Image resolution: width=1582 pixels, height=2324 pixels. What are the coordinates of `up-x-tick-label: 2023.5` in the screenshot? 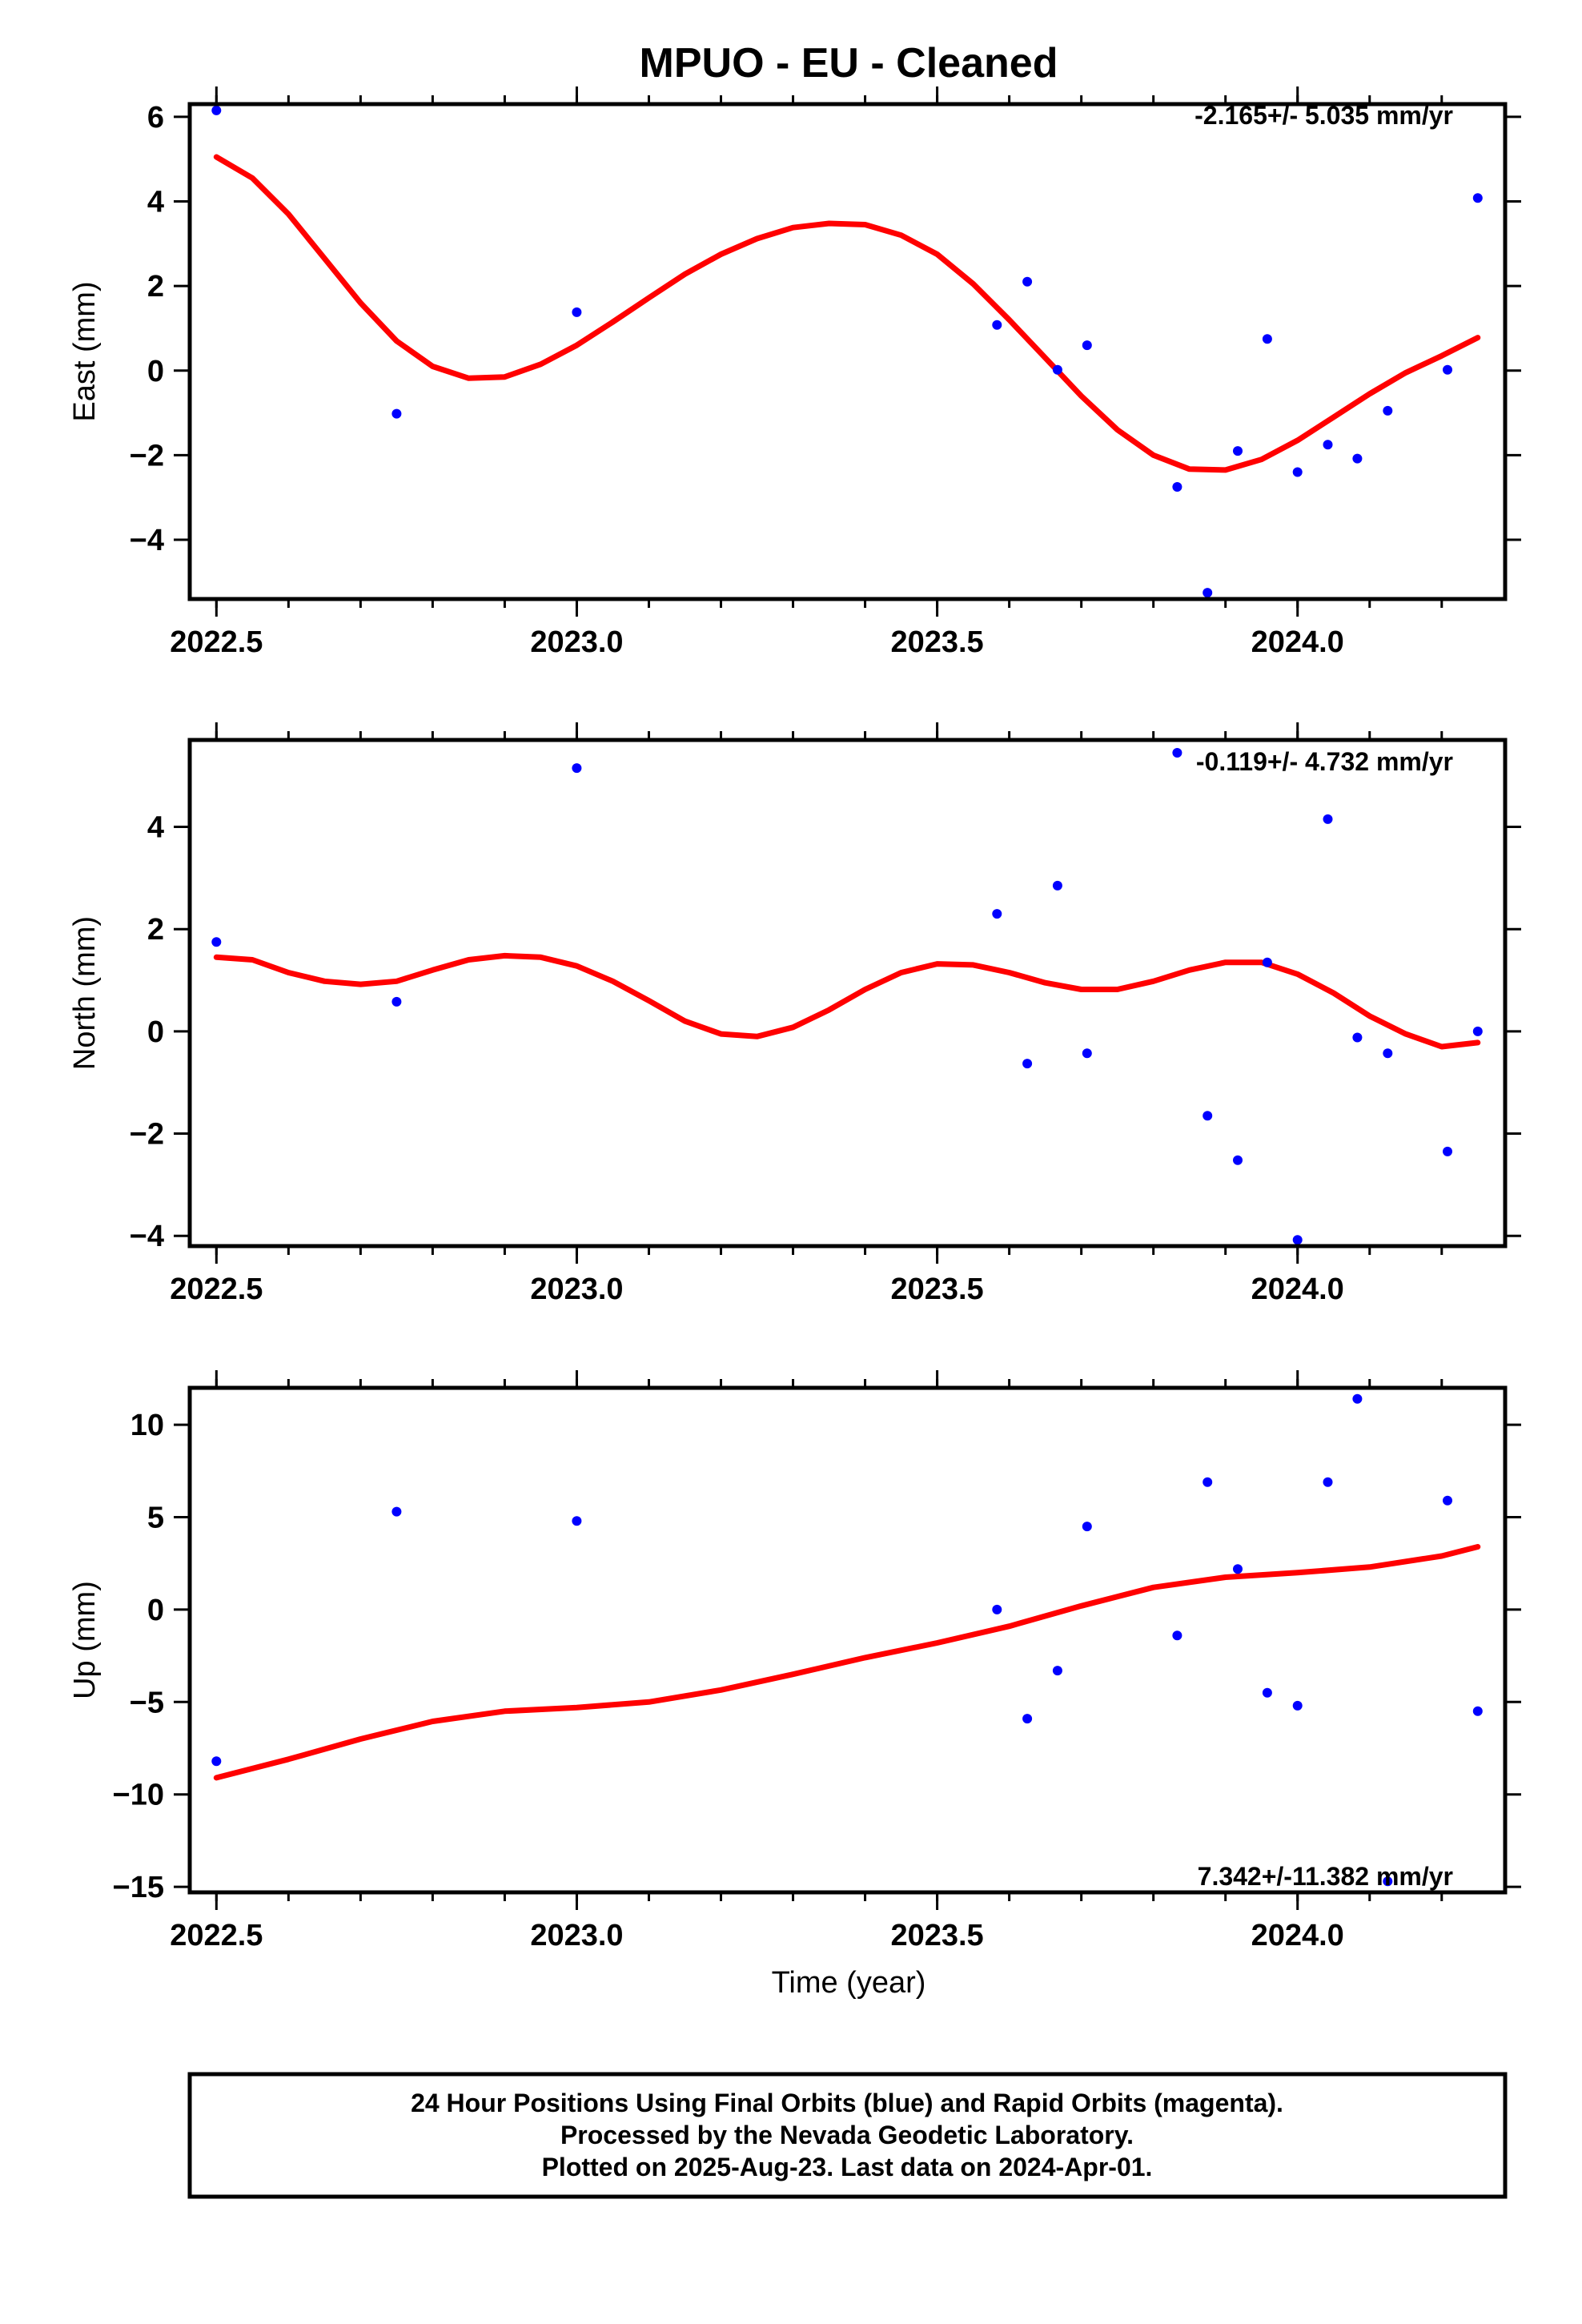 It's located at (936, 1936).